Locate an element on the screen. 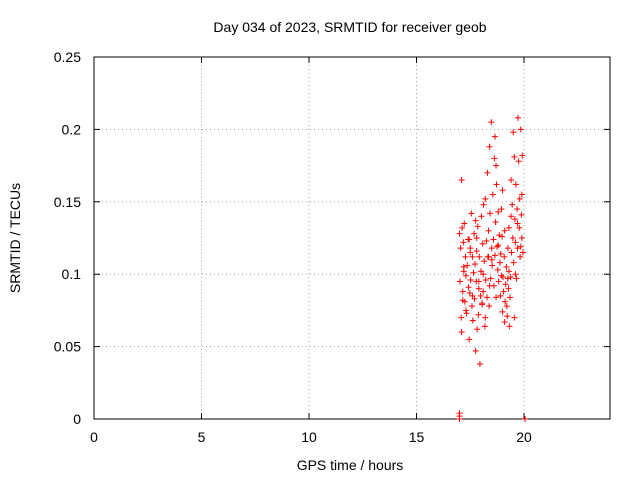 This screenshot has width=640, height=480. y-axis-title: SRMTID / TECUs is located at coordinates (15, 238).